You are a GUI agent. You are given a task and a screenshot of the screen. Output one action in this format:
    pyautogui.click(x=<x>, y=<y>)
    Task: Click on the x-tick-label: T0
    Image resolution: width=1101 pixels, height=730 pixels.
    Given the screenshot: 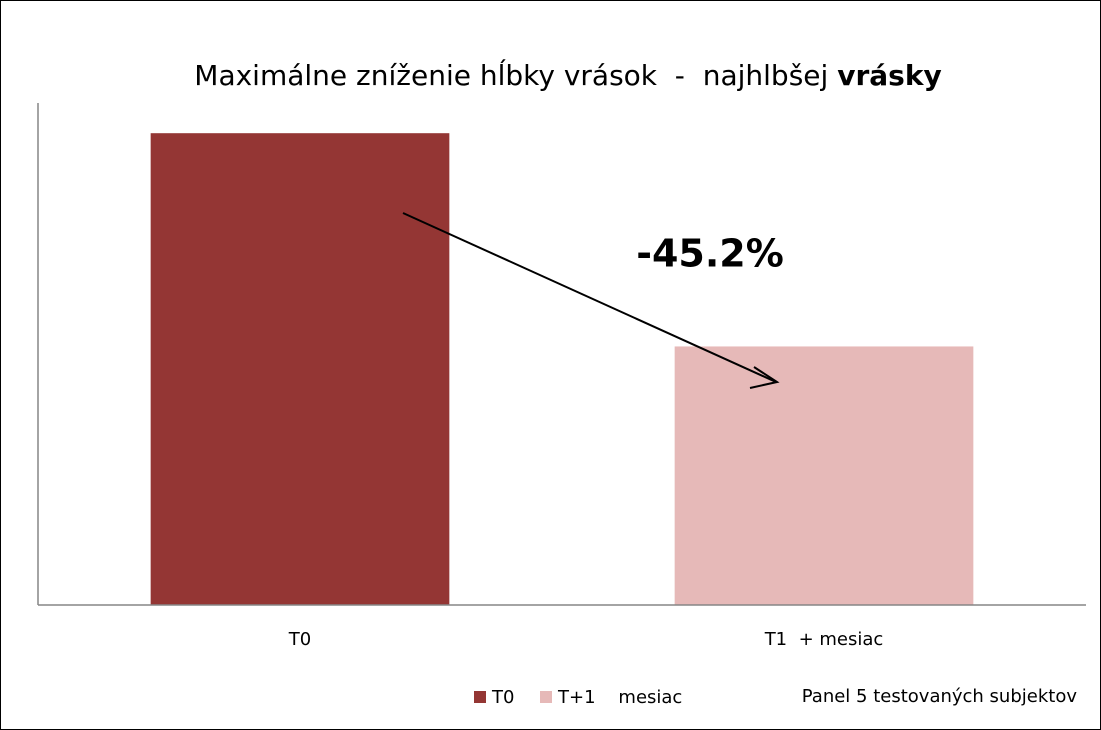 What is the action you would take?
    pyautogui.click(x=299, y=639)
    